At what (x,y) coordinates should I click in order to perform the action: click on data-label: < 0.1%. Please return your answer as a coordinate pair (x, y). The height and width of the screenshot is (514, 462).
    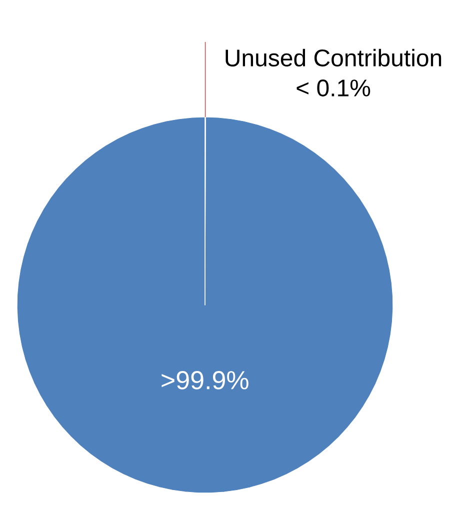
    Looking at the image, I should click on (333, 87).